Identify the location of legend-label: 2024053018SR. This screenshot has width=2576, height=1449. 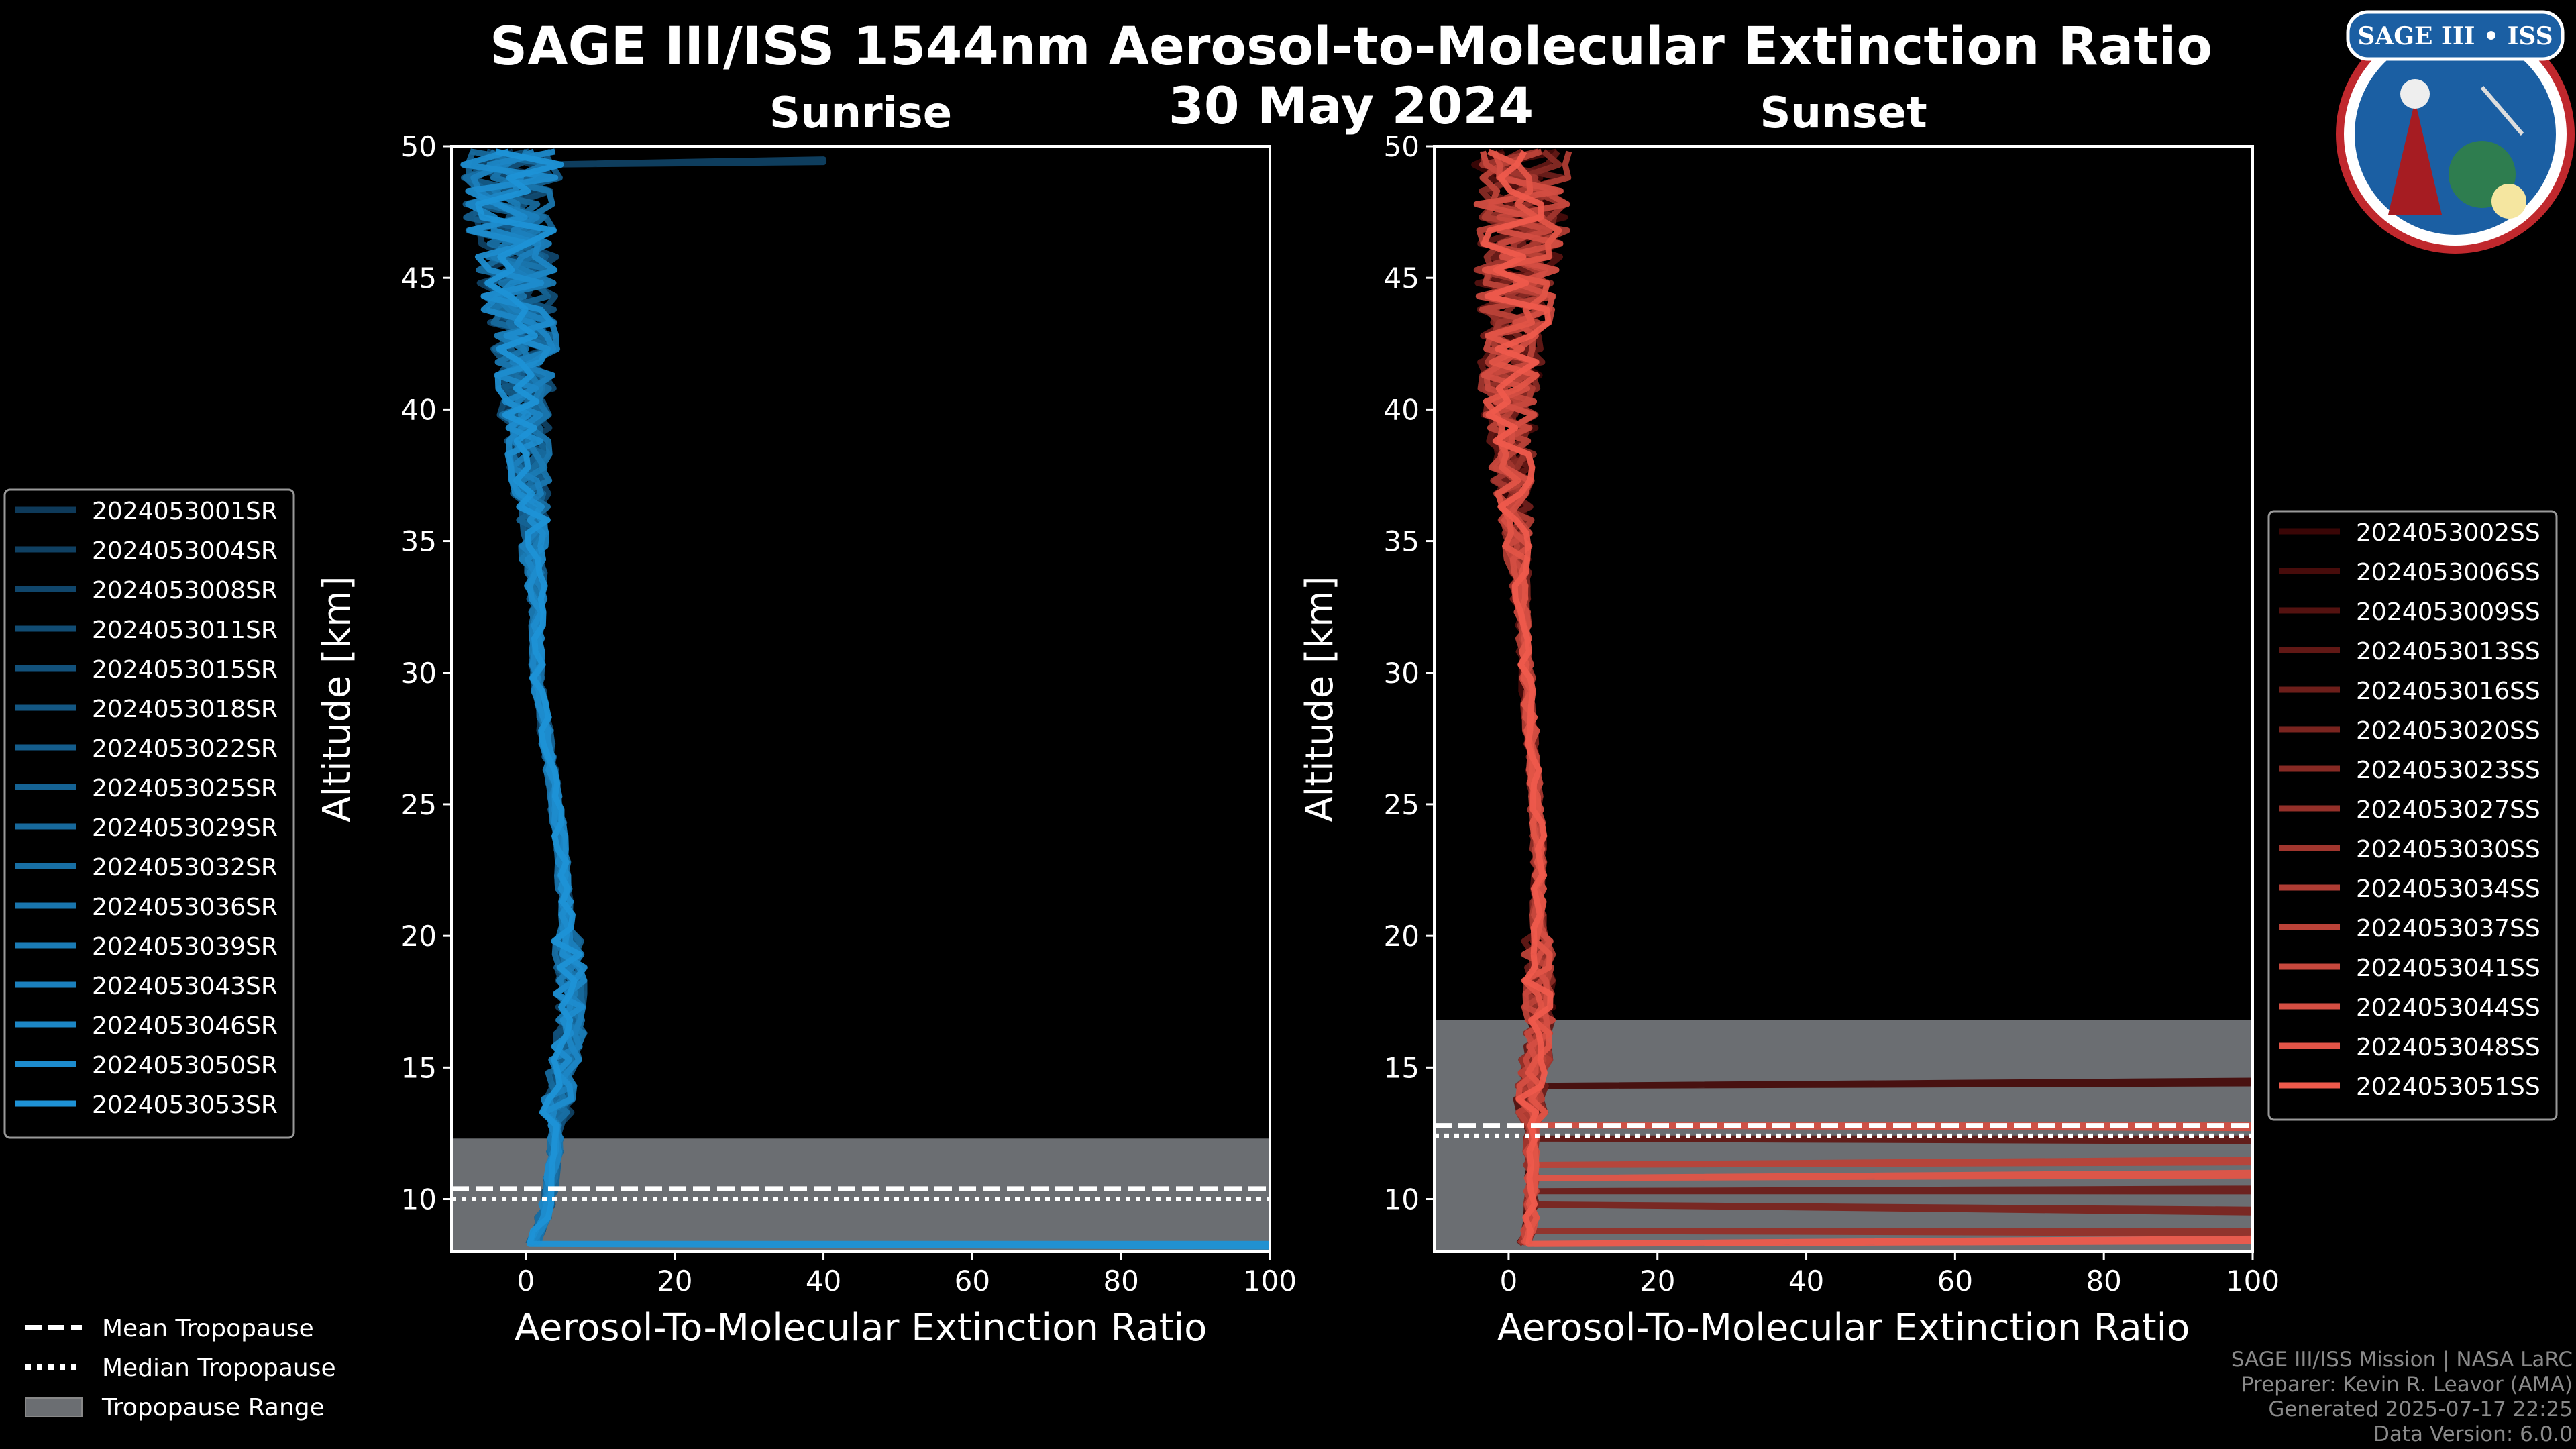
(185, 709).